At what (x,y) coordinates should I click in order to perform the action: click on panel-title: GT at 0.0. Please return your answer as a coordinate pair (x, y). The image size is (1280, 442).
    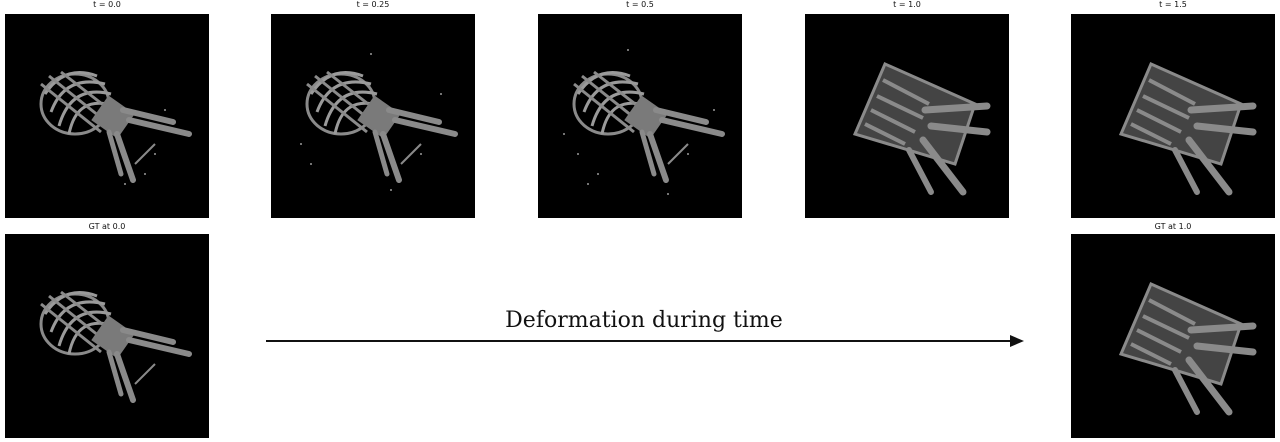
    Looking at the image, I should click on (107, 226).